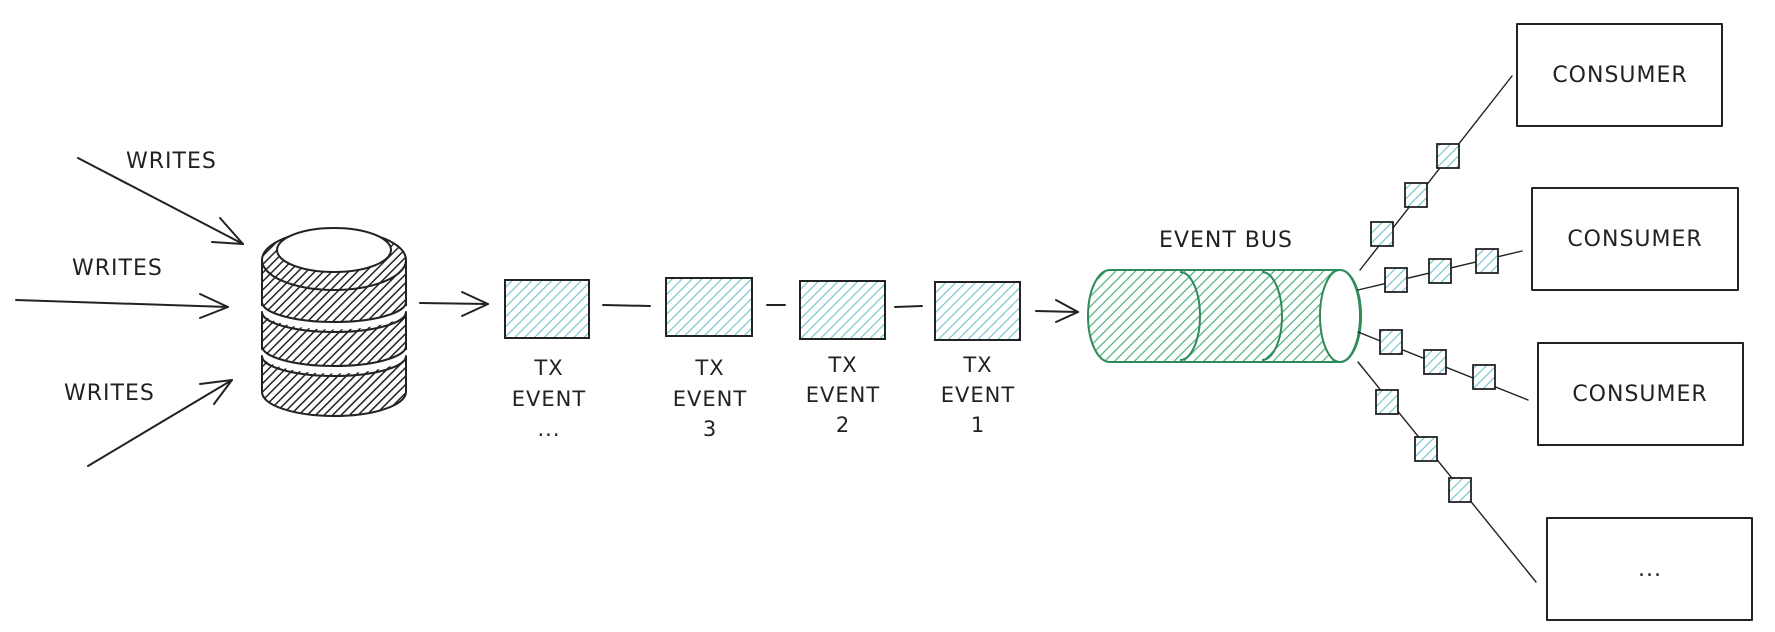  I want to click on message-packets, so click(1434, 323).